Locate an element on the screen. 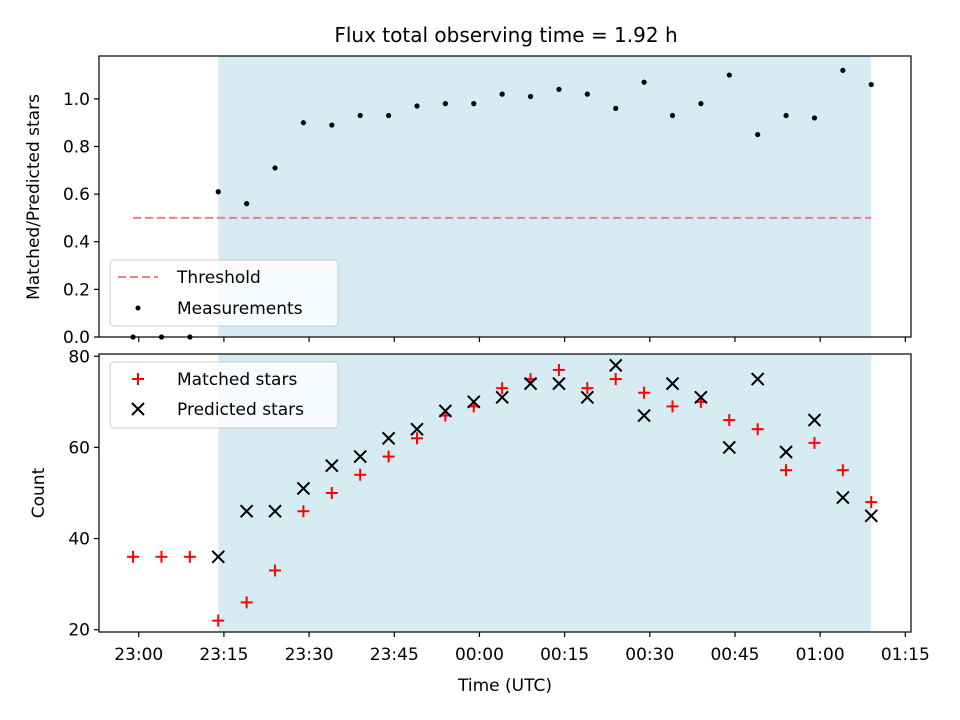  x-tick-label: 01:00 is located at coordinates (820, 655).